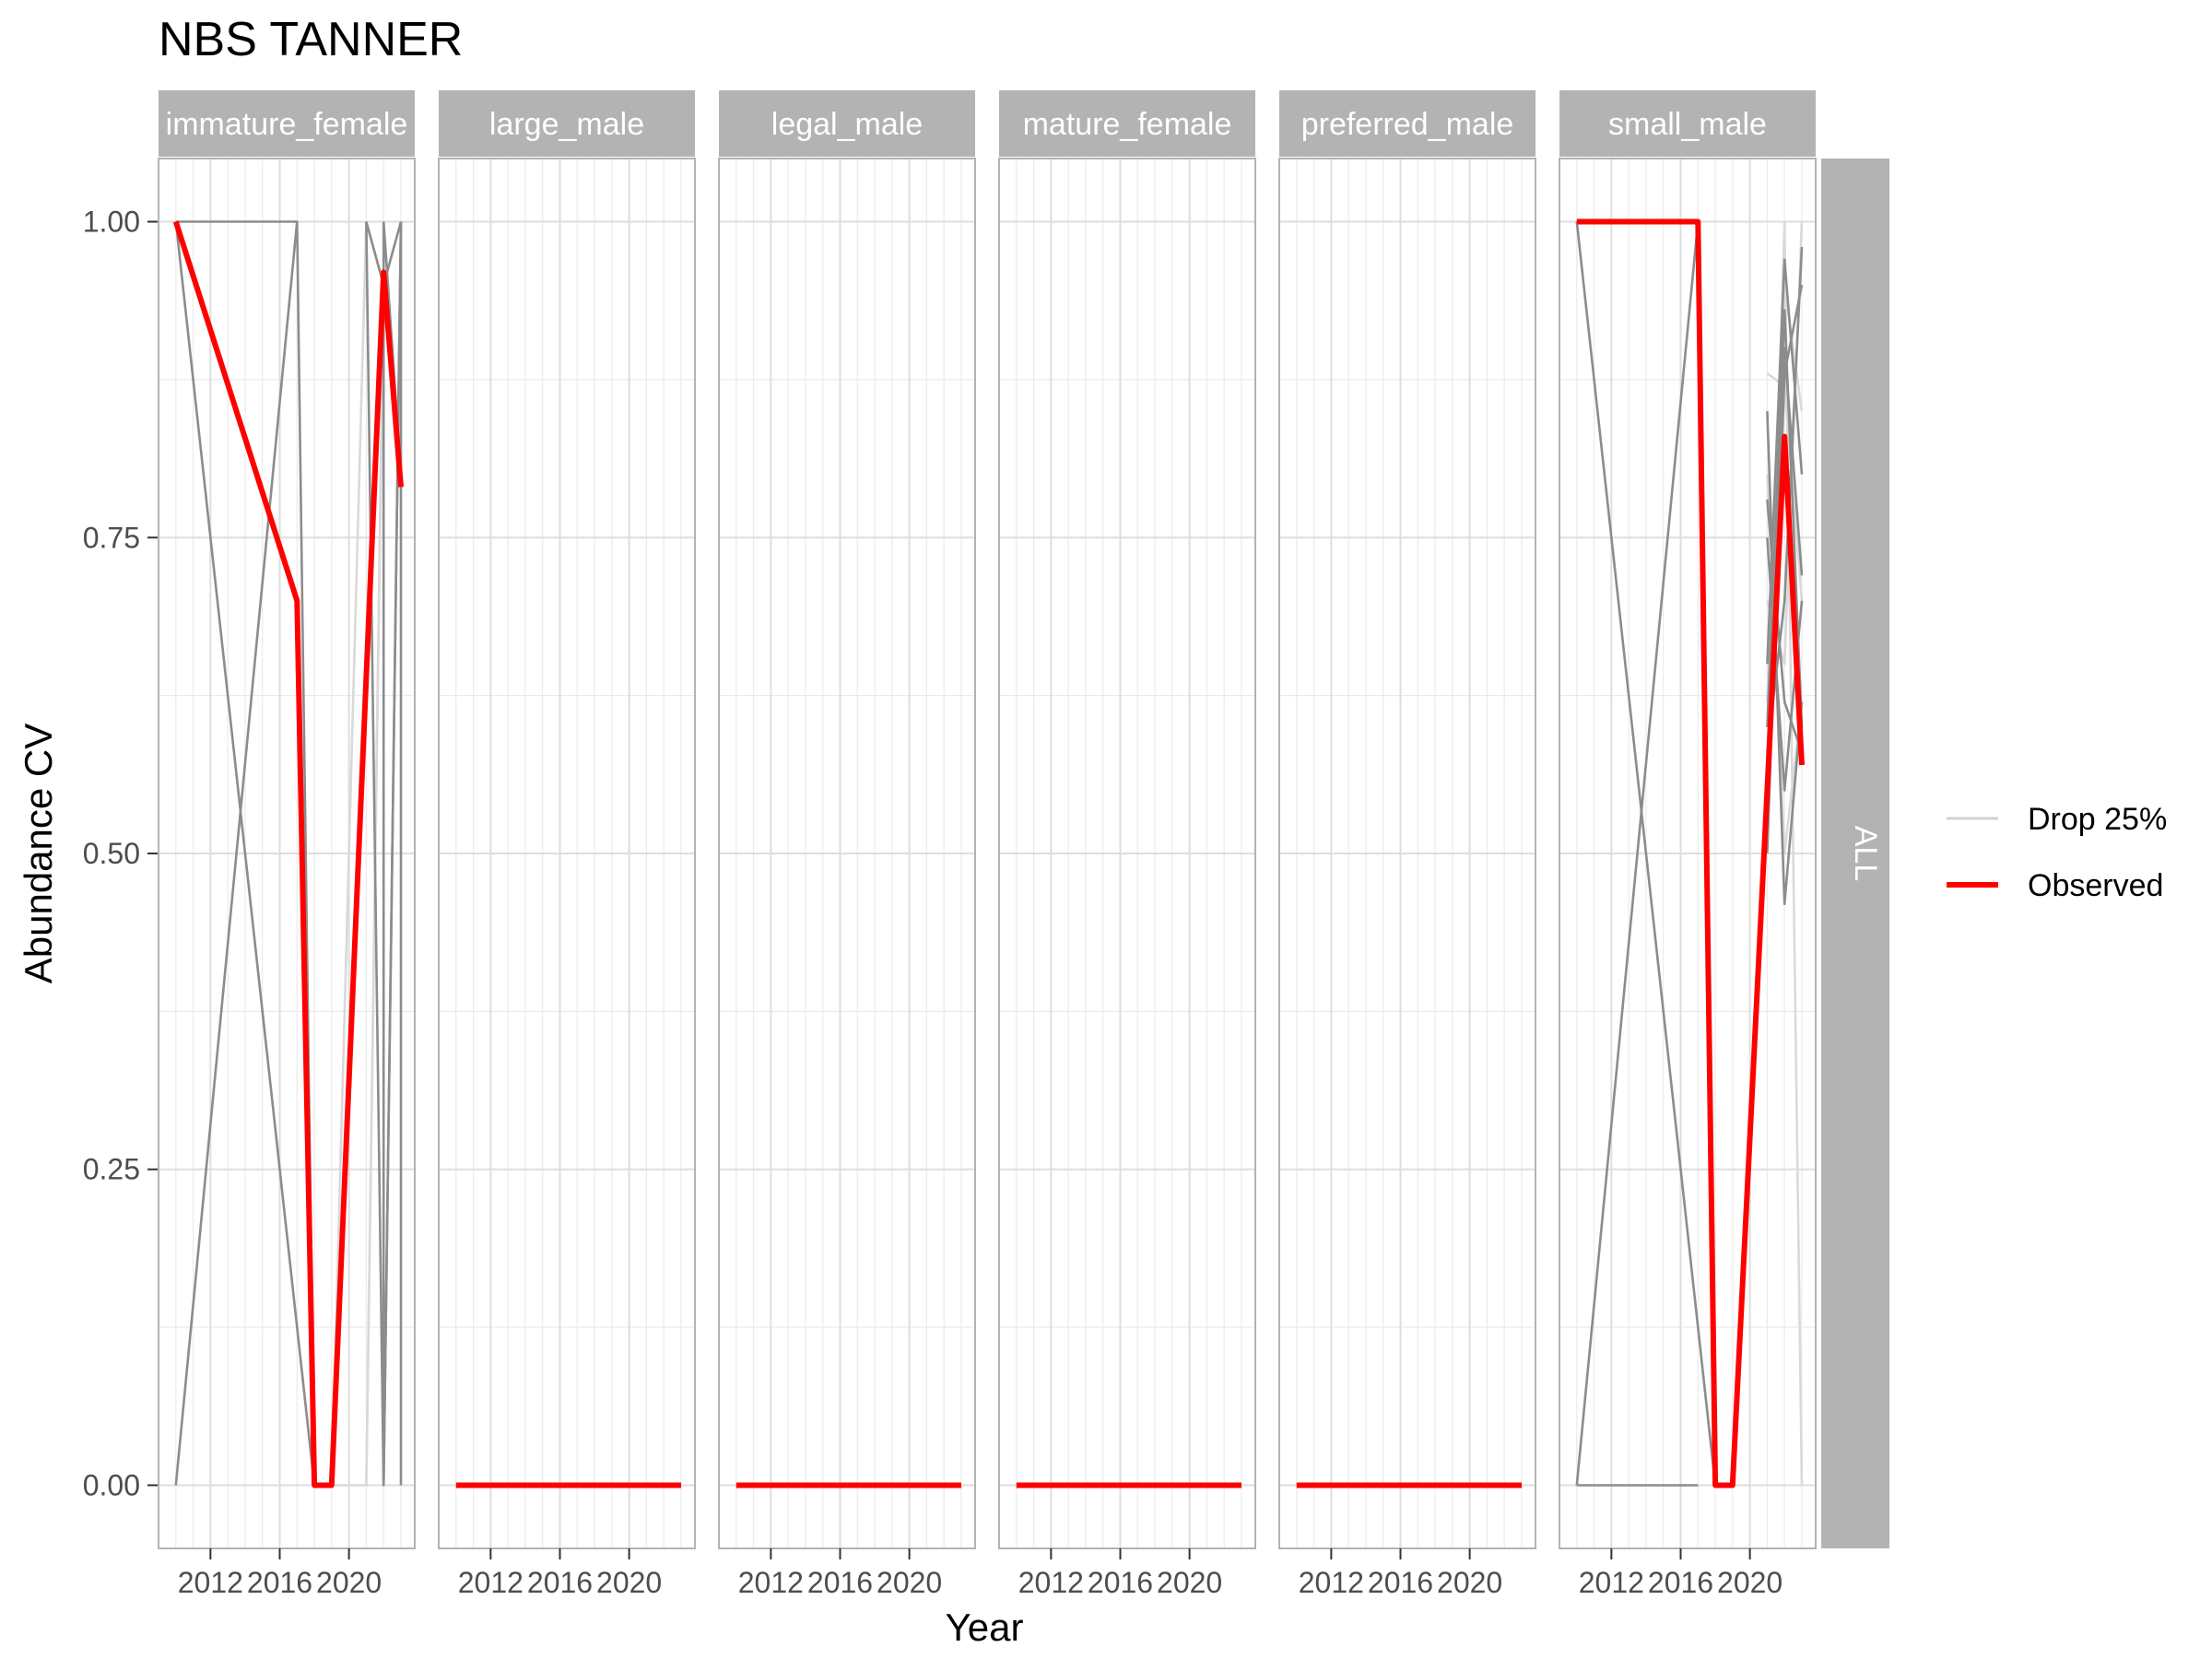  What do you see at coordinates (111, 222) in the screenshot?
I see `y-tick-label: 1.00` at bounding box center [111, 222].